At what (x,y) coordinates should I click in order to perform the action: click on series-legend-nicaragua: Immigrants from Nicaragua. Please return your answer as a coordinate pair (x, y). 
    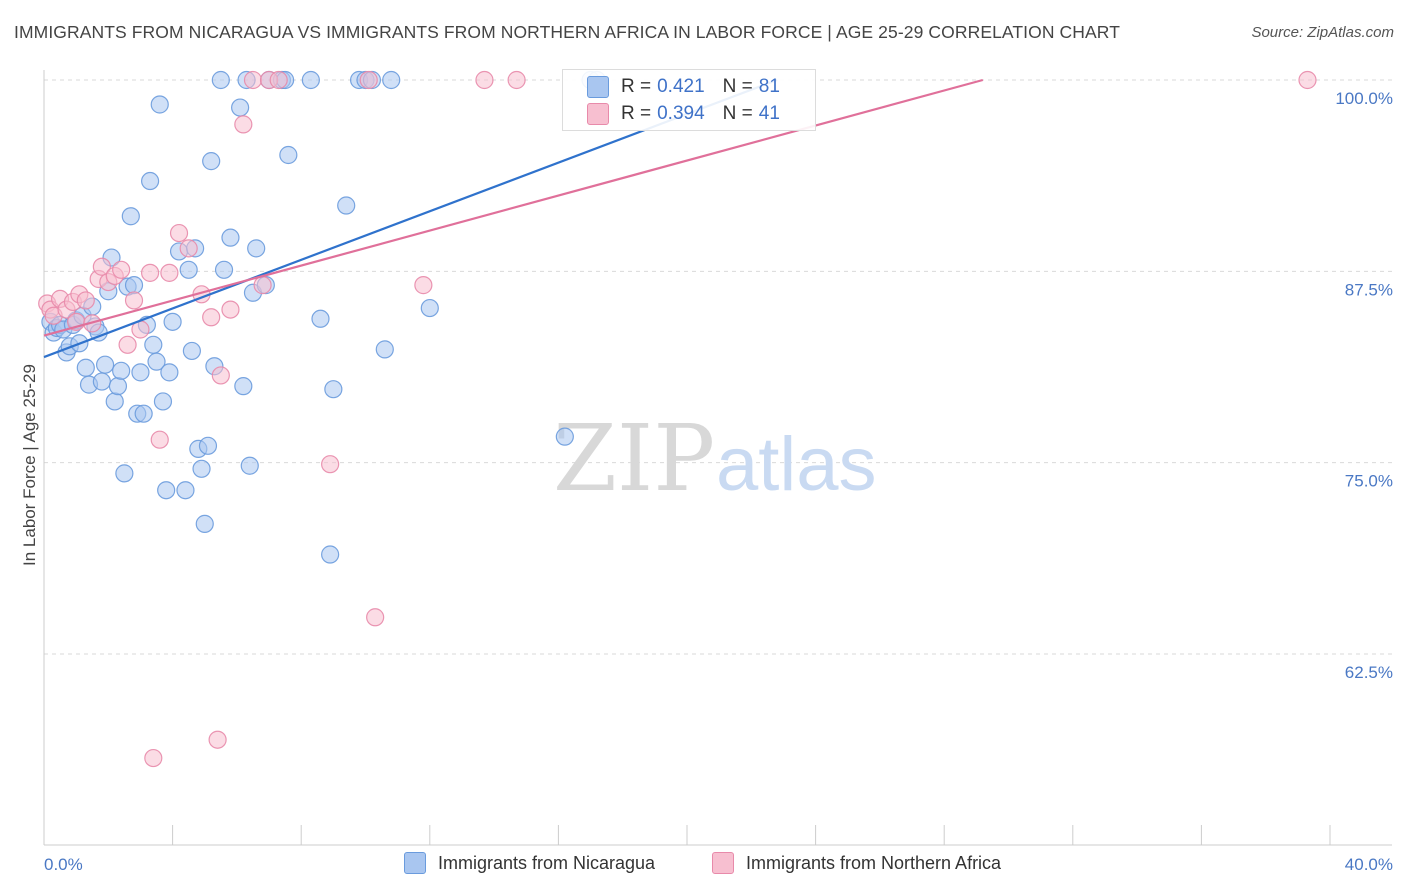
    Looking at the image, I should click on (529, 863).